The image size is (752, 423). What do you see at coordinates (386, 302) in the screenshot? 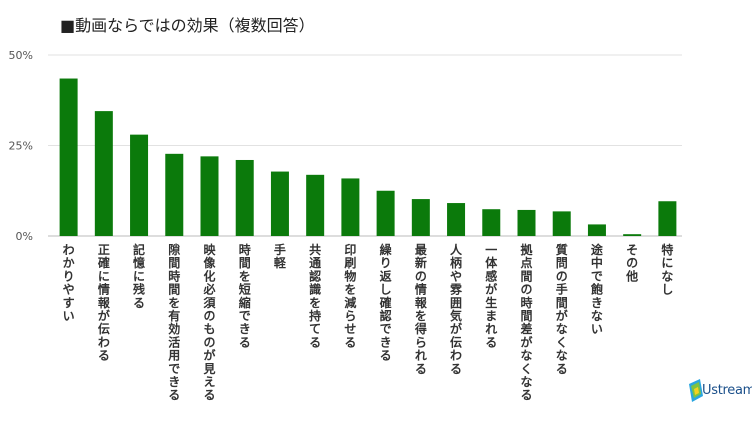
I see `x-tick-label: 繰り返し確認できる` at bounding box center [386, 302].